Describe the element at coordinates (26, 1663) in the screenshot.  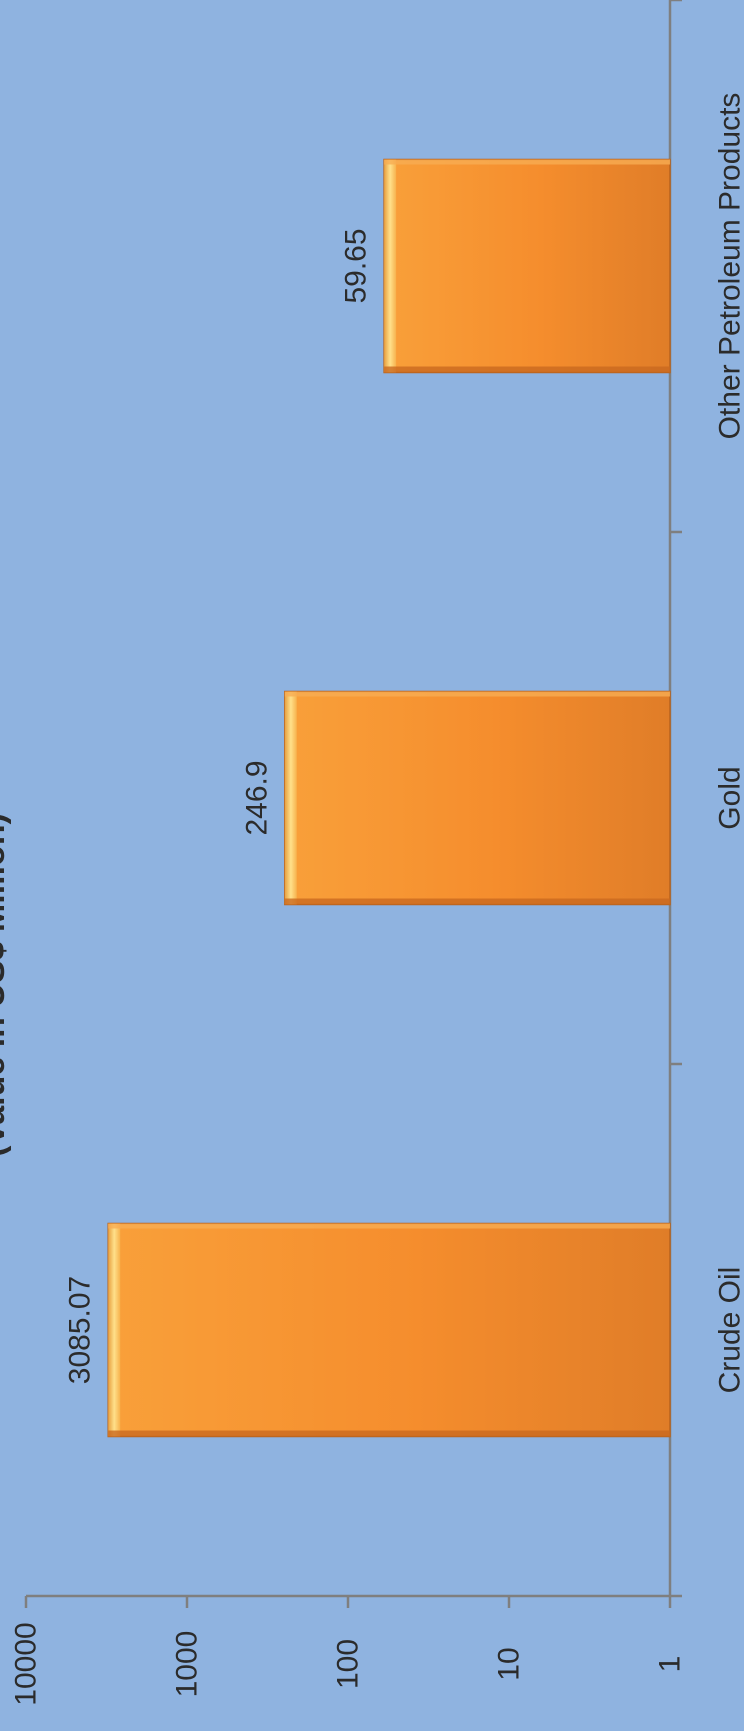
I see `value-tick-label: 10000` at that location.